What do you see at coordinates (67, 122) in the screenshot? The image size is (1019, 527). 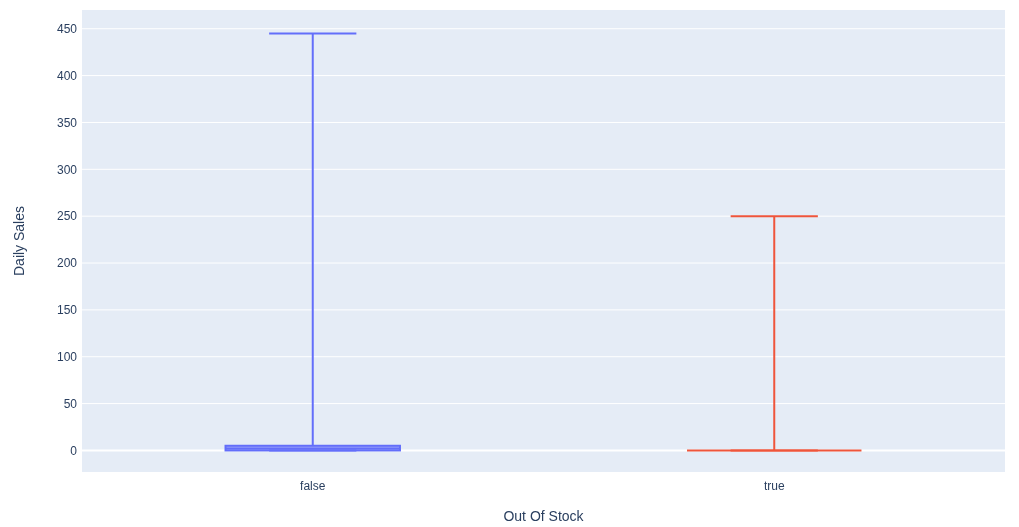 I see `y-tick-label: 350` at bounding box center [67, 122].